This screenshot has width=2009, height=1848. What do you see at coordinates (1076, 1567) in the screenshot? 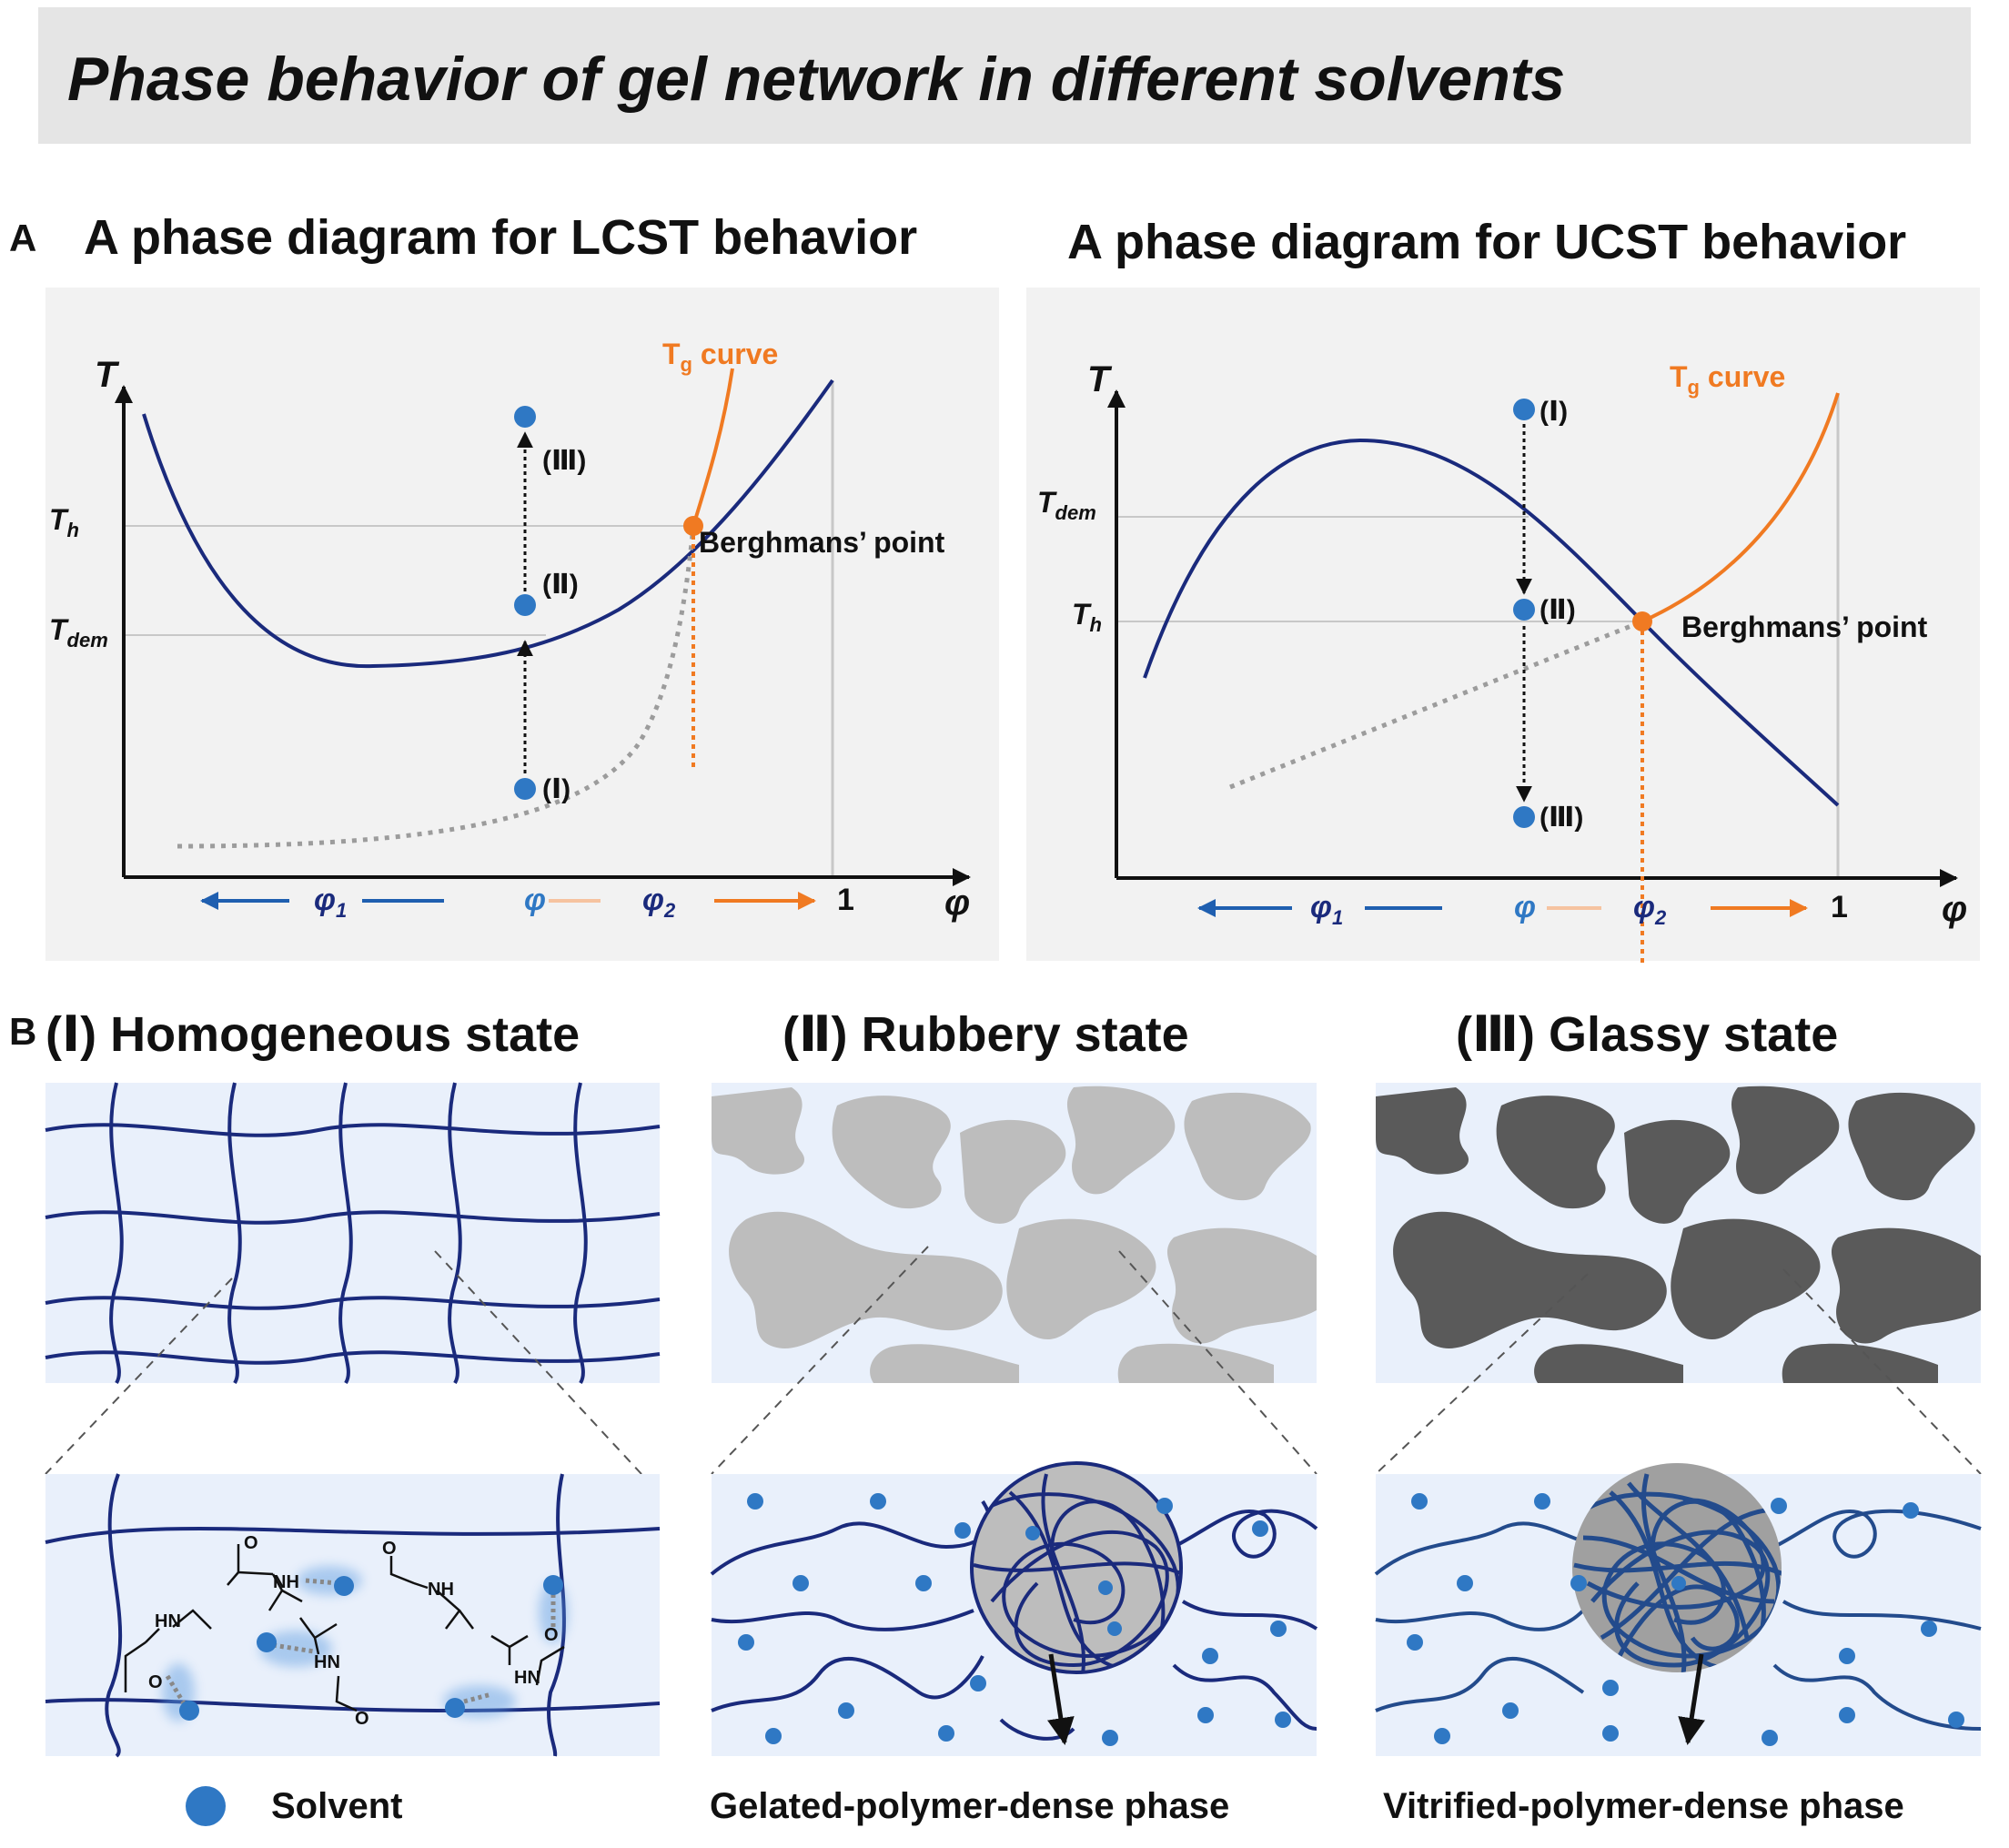
I see `state-2-globule-outline` at bounding box center [1076, 1567].